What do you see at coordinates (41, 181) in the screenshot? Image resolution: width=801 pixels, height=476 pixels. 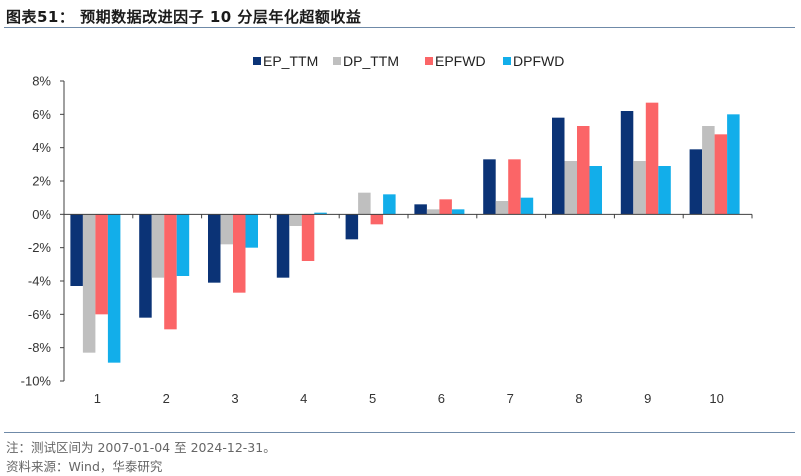 I see `y-tick-label: 2%` at bounding box center [41, 181].